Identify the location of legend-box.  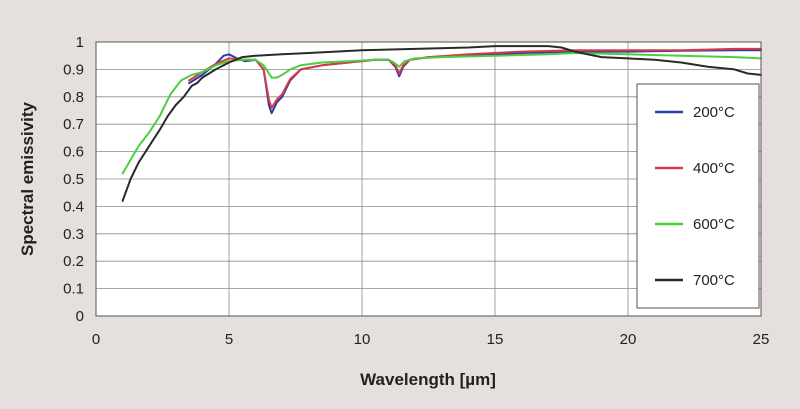
(698, 196).